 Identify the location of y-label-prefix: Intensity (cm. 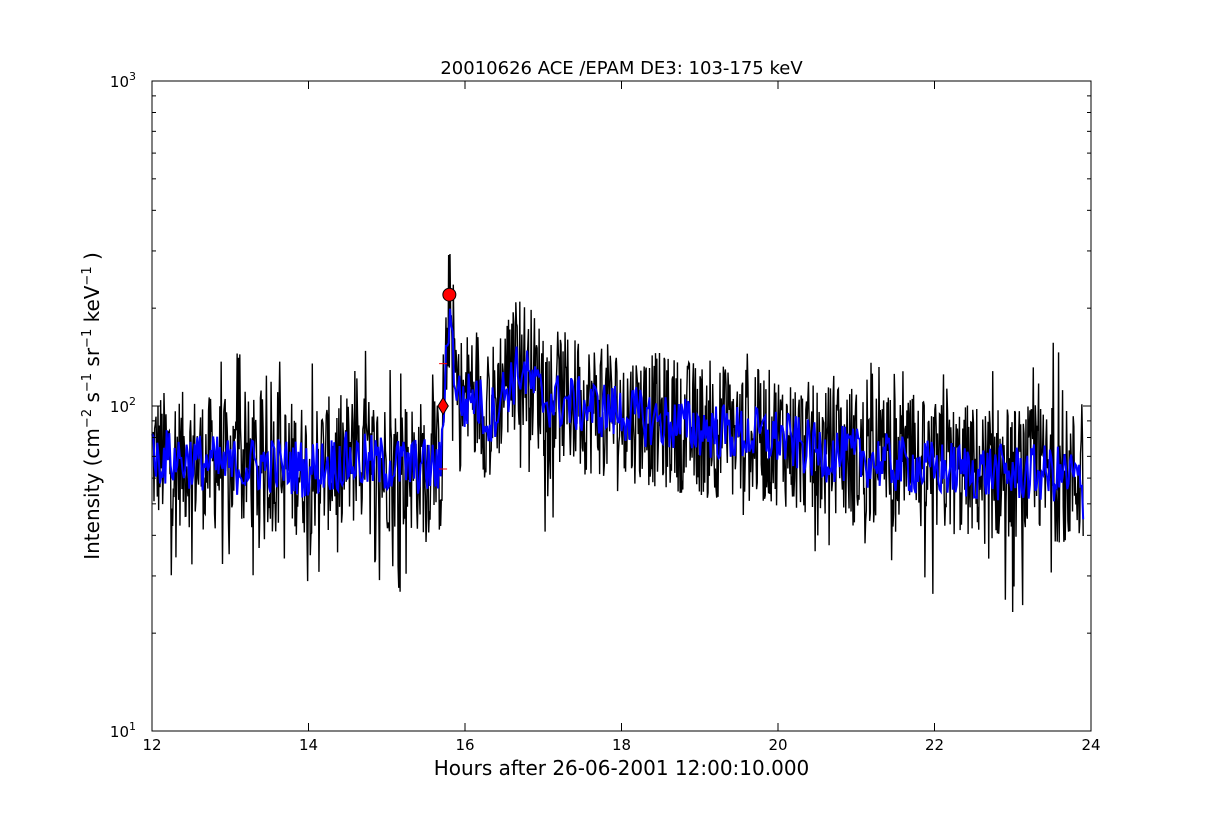
(92, 494).